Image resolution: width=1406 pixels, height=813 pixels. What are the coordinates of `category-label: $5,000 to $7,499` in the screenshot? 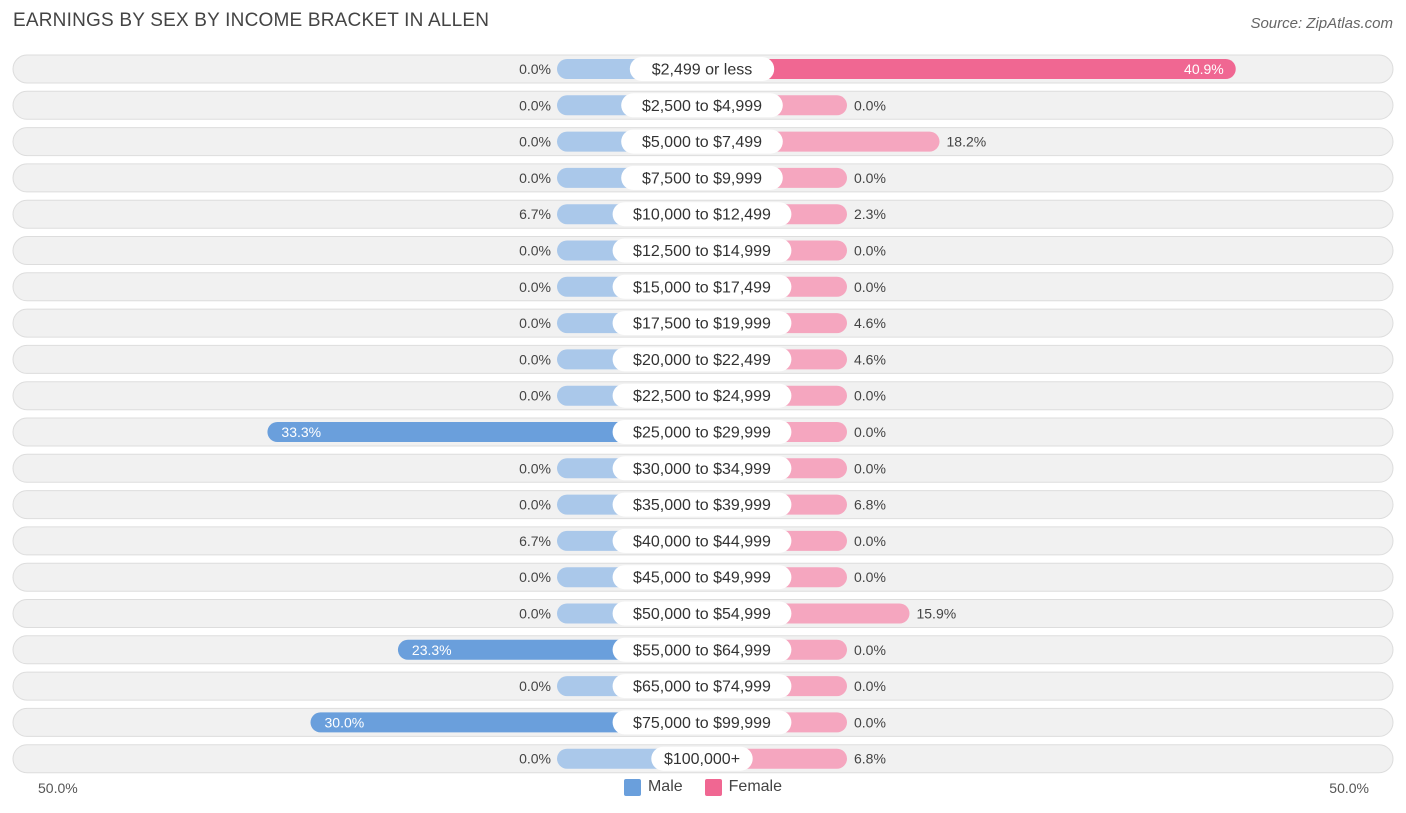 It's located at (702, 142).